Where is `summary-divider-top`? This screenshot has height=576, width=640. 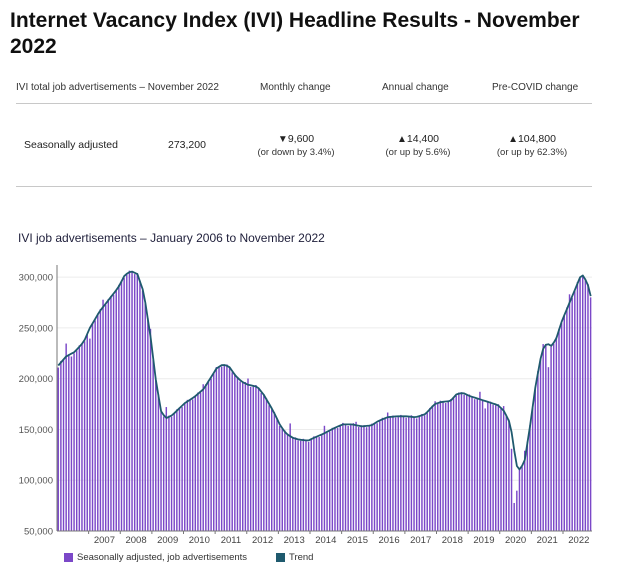 summary-divider-top is located at coordinates (304, 103).